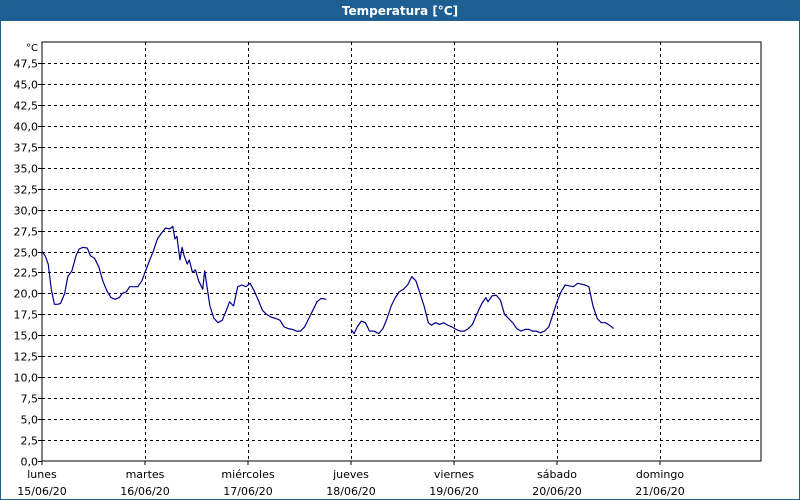 The height and width of the screenshot is (500, 800). What do you see at coordinates (26, 273) in the screenshot?
I see `y-tick-label: 22,5` at bounding box center [26, 273].